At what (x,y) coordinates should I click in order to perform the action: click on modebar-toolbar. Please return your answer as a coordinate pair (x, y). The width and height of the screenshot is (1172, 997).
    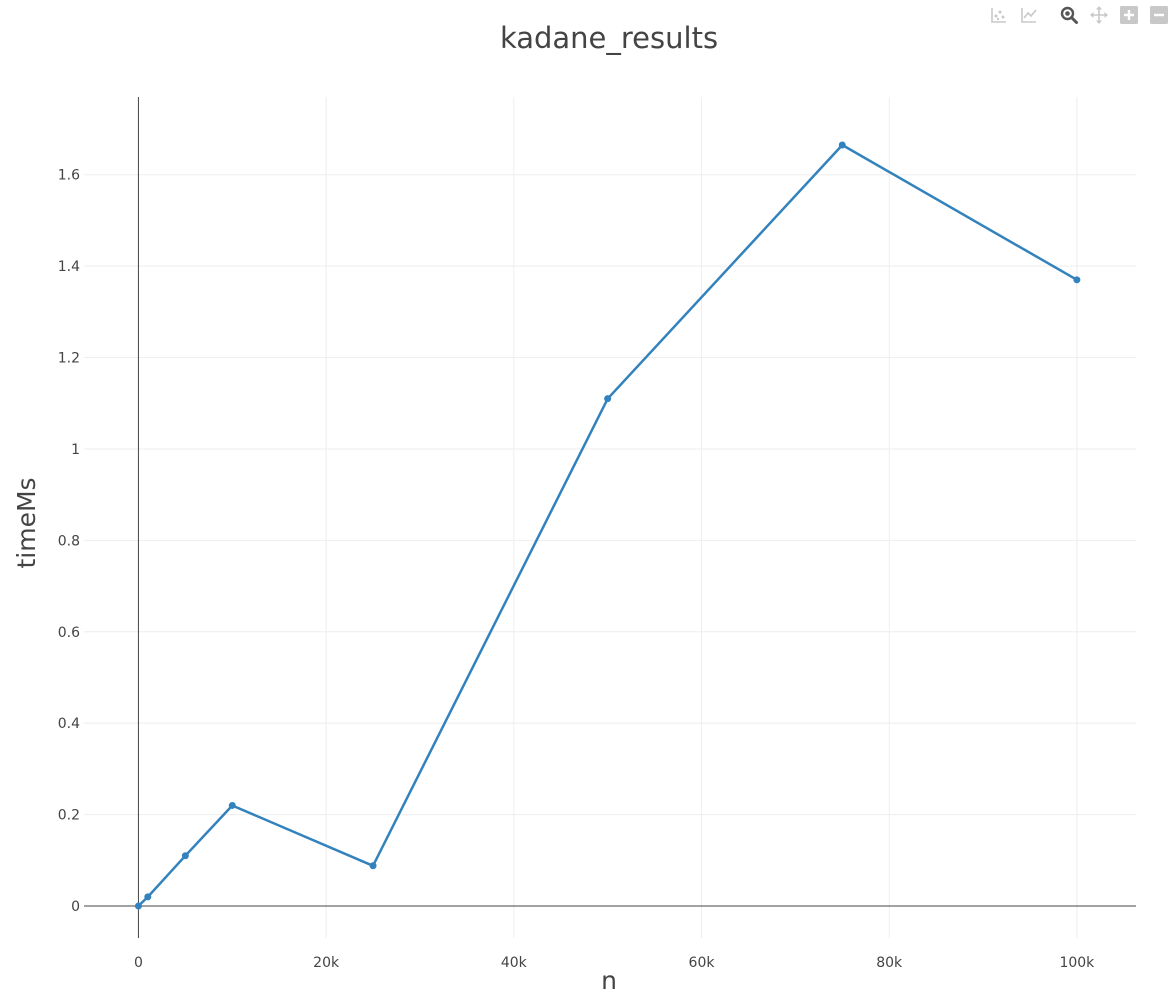
    Looking at the image, I should click on (1070, 15).